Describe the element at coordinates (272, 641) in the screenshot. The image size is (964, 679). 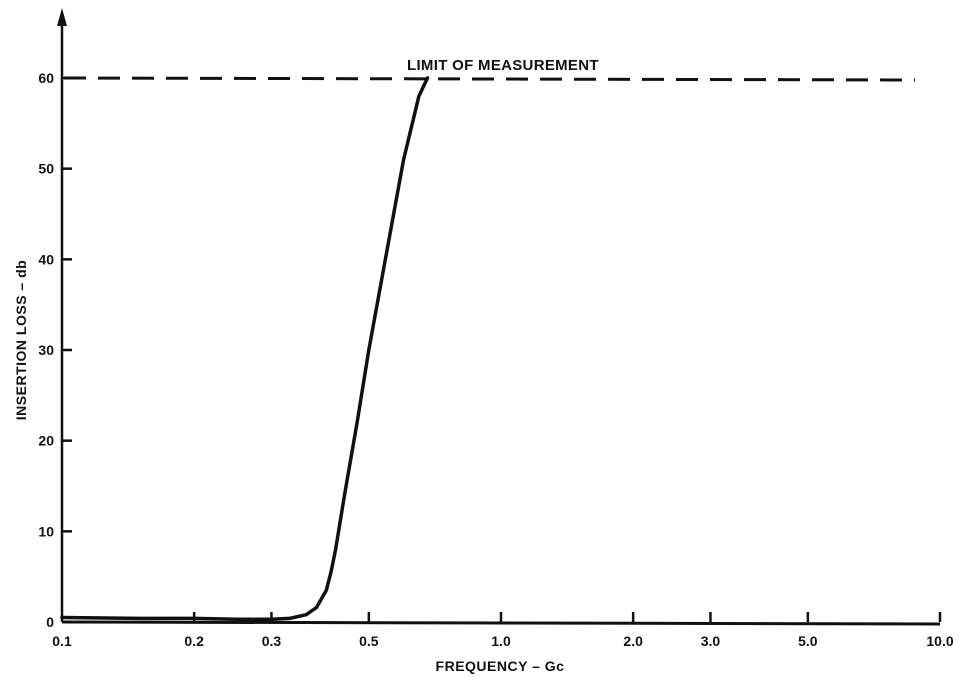
I see `x-tick-label: 0.3` at that location.